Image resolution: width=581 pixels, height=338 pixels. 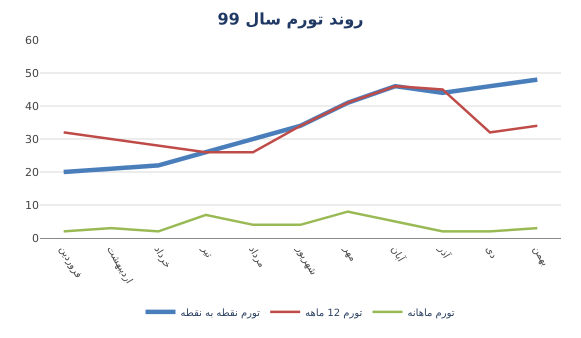 What do you see at coordinates (32, 40) in the screenshot?
I see `y-tick-label: 60` at bounding box center [32, 40].